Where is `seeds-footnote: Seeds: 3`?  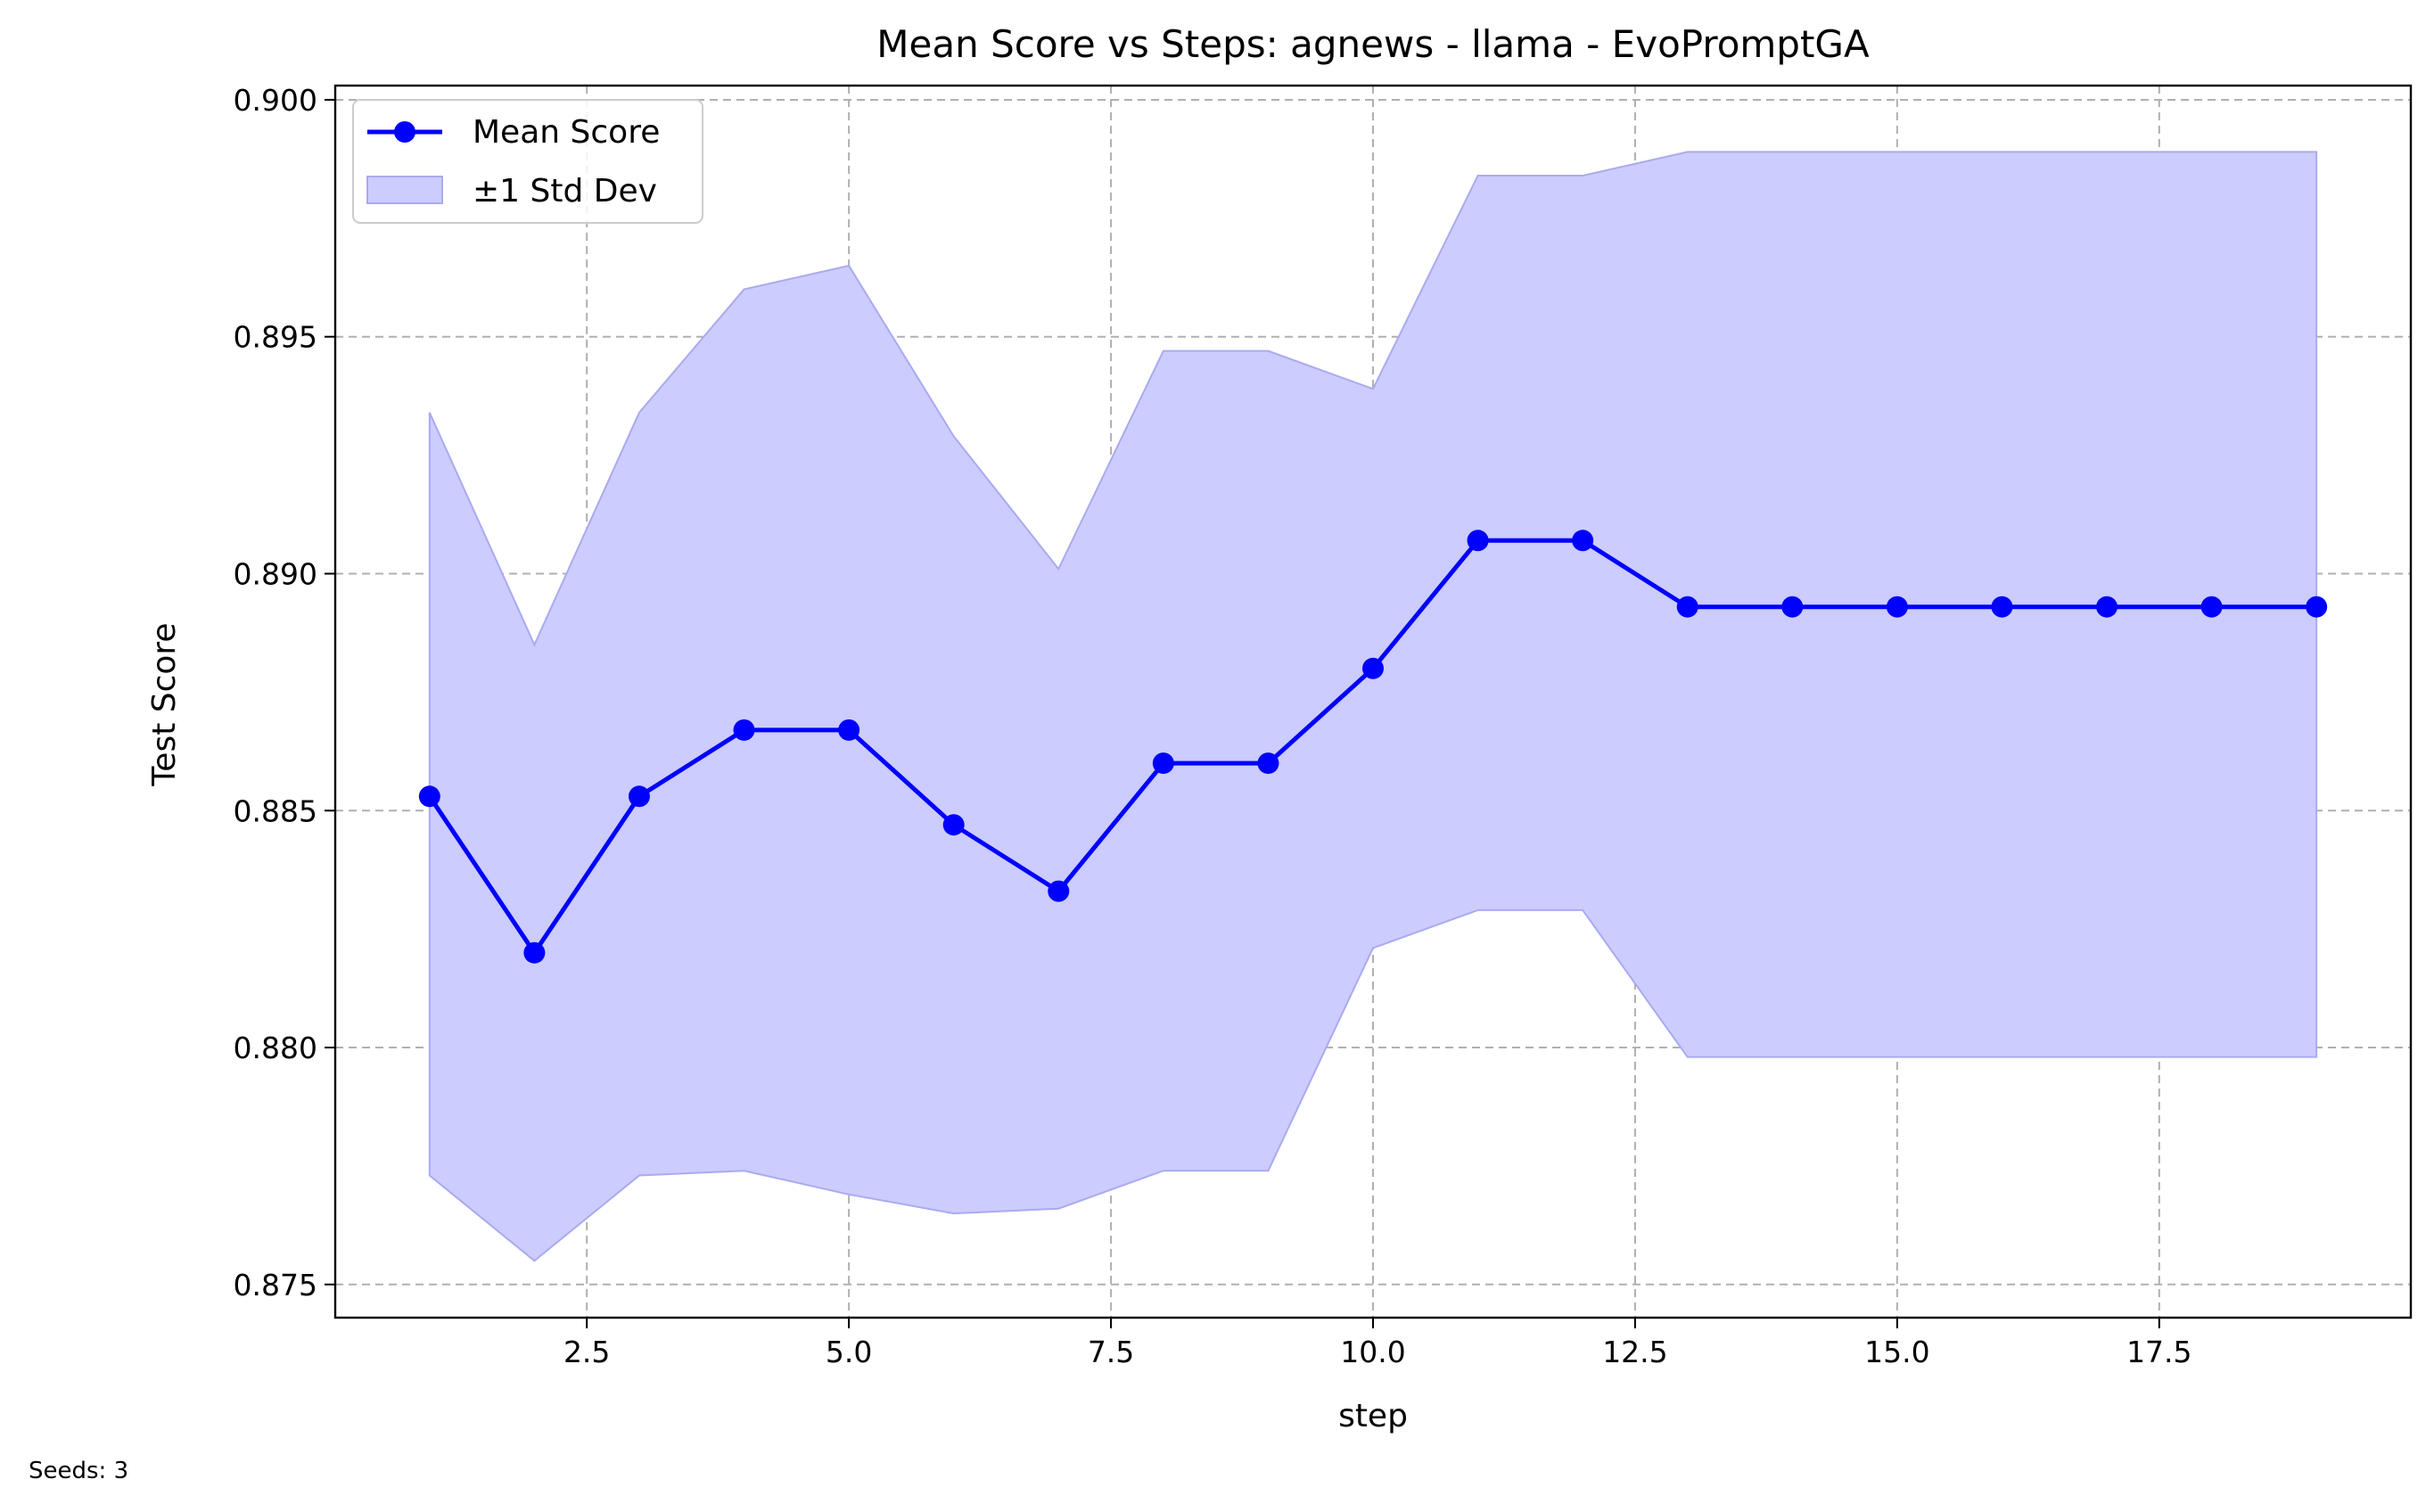 seeds-footnote: Seeds: 3 is located at coordinates (78, 1471).